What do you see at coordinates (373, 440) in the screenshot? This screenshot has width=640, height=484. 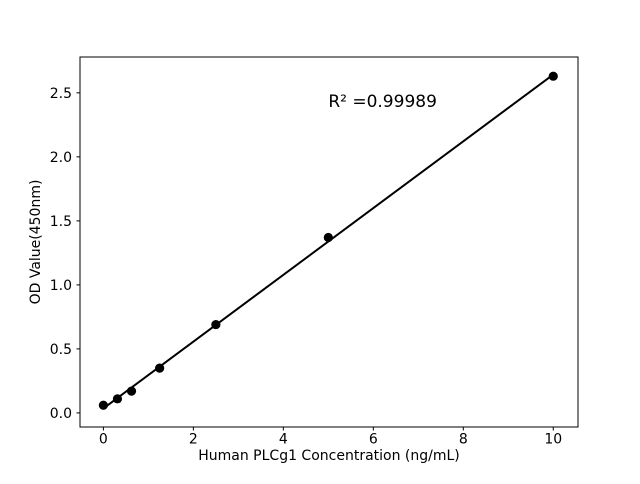 I see `x-tick-label: 6` at bounding box center [373, 440].